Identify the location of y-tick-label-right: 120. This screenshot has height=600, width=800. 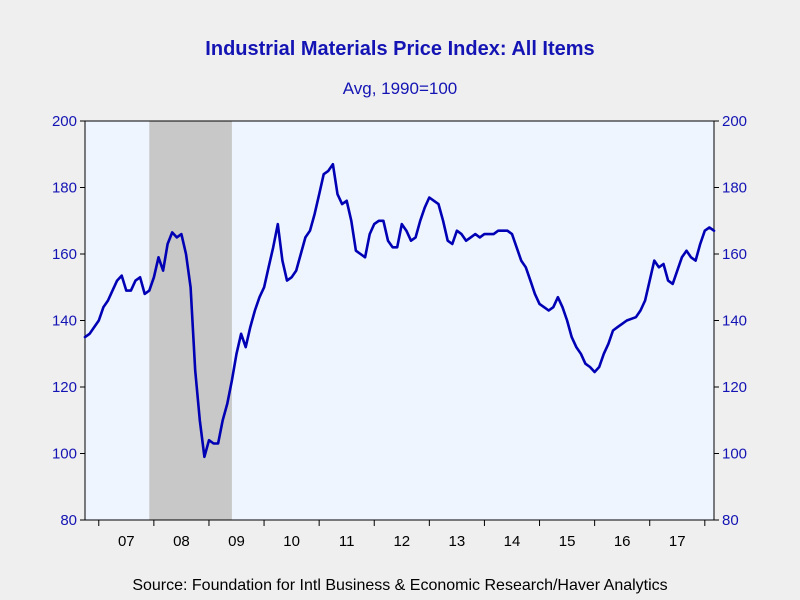
(734, 387).